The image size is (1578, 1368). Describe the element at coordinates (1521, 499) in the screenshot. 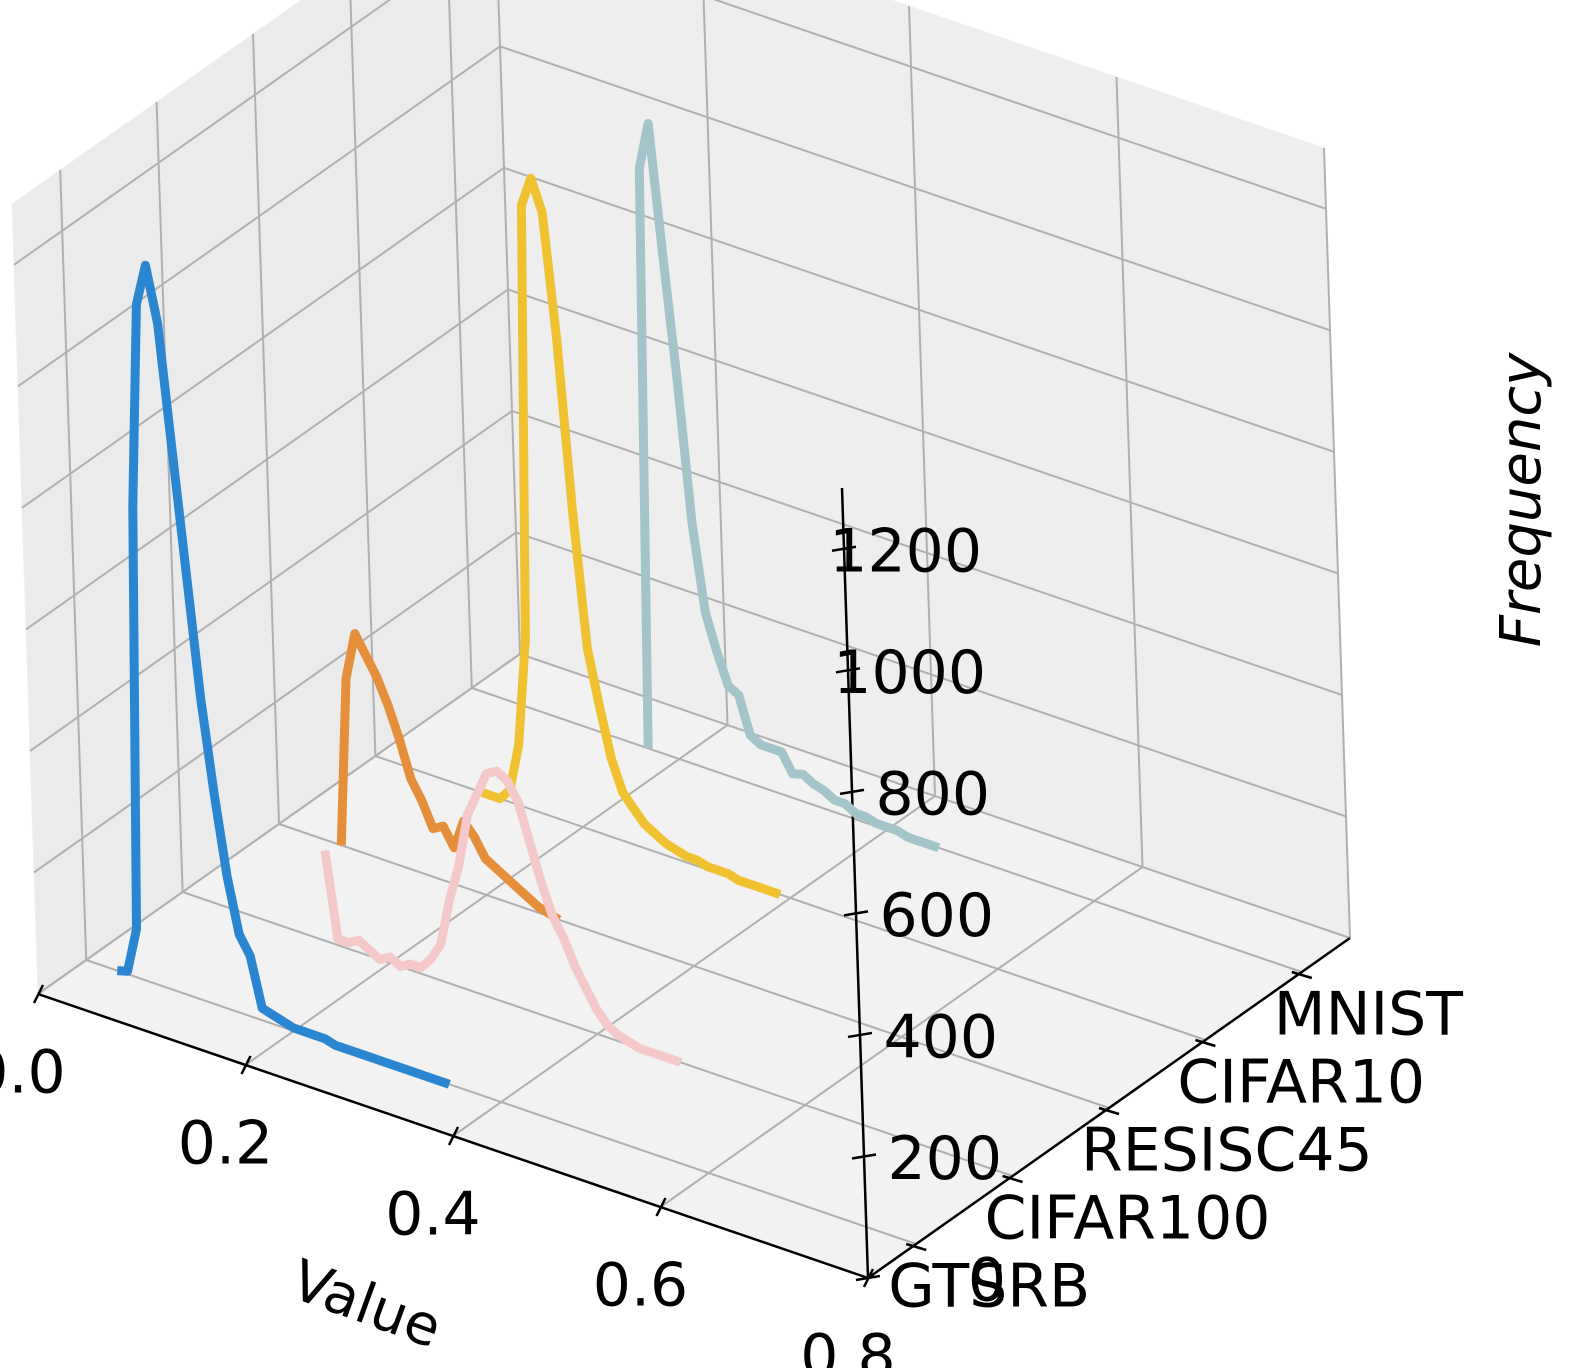

I see `z-axis-title: Frequency` at that location.